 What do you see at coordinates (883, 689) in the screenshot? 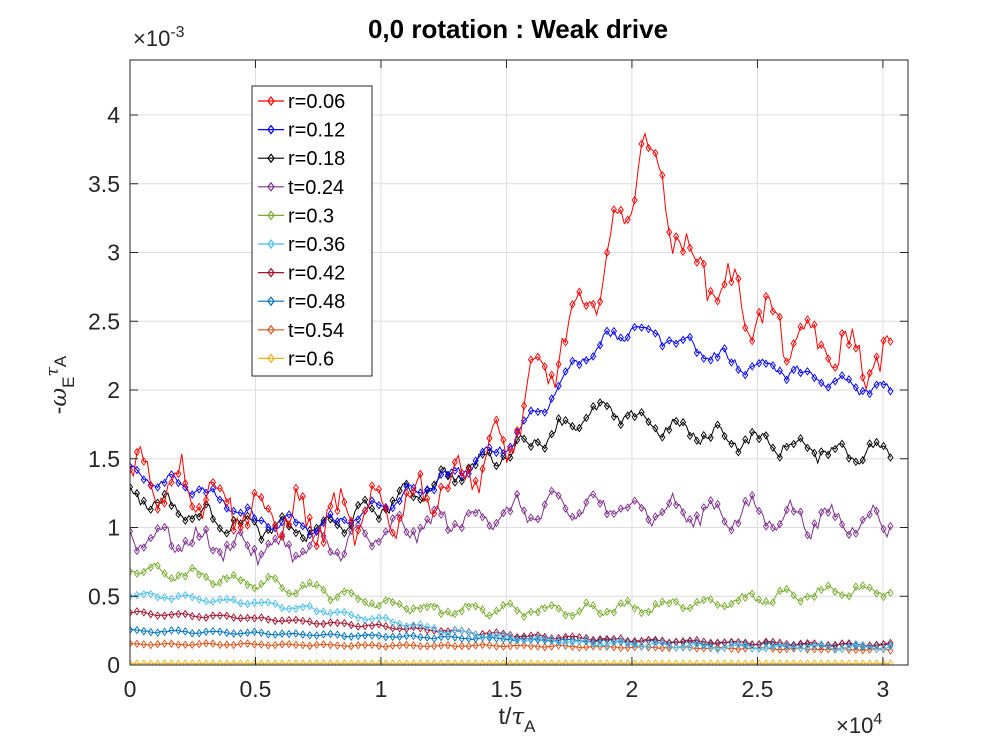
I see `x-tick-label: 3` at bounding box center [883, 689].